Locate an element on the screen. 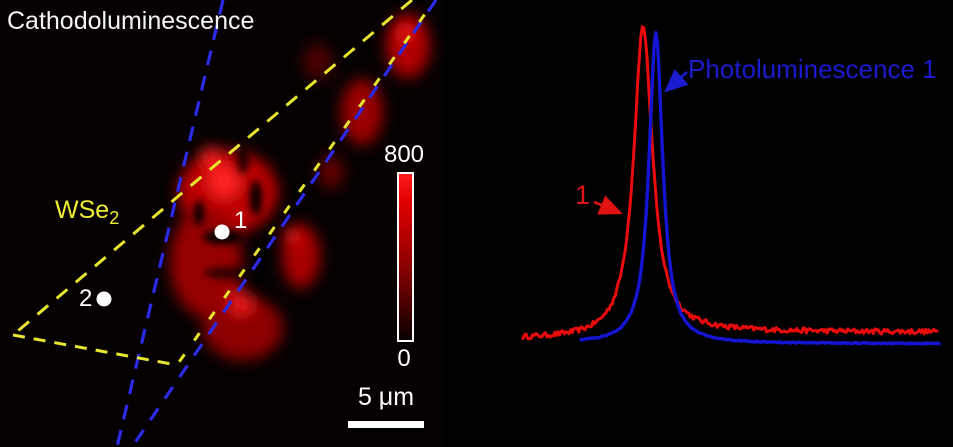  colorbar-min-label: 0 is located at coordinates (404, 358).